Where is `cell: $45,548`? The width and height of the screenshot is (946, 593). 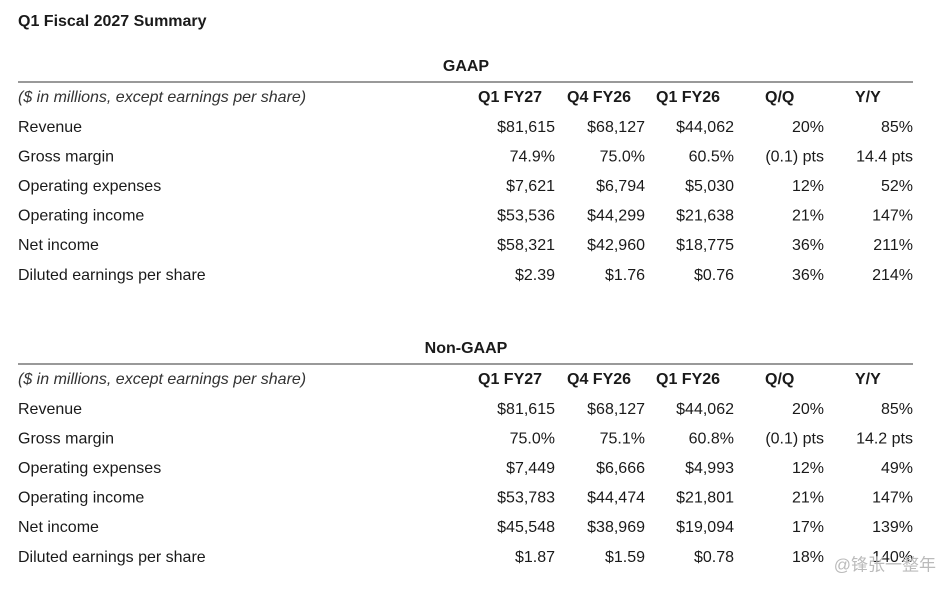 cell: $45,548 is located at coordinates (526, 527).